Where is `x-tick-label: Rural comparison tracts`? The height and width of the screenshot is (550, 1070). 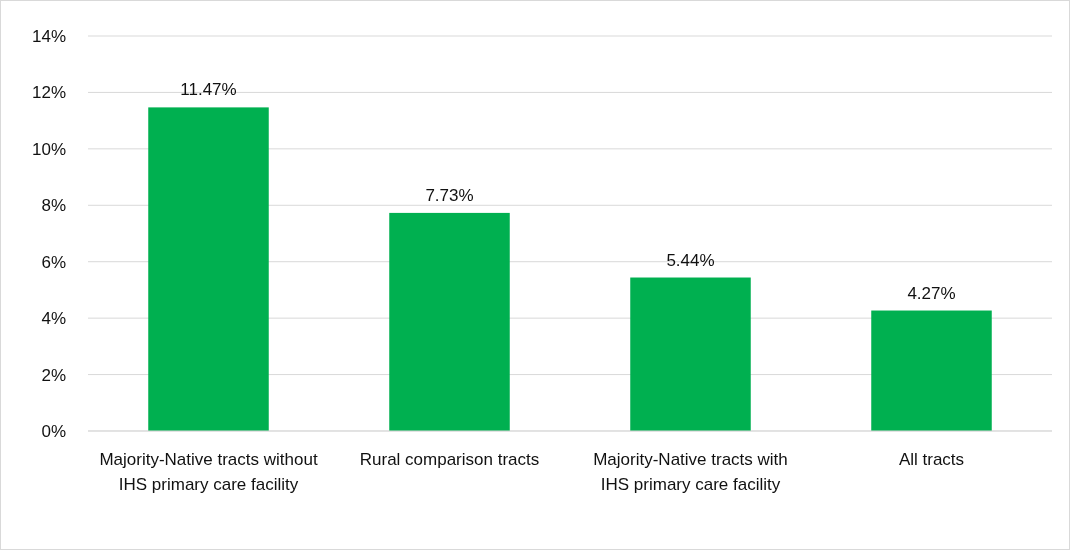 x-tick-label: Rural comparison tracts is located at coordinates (449, 460).